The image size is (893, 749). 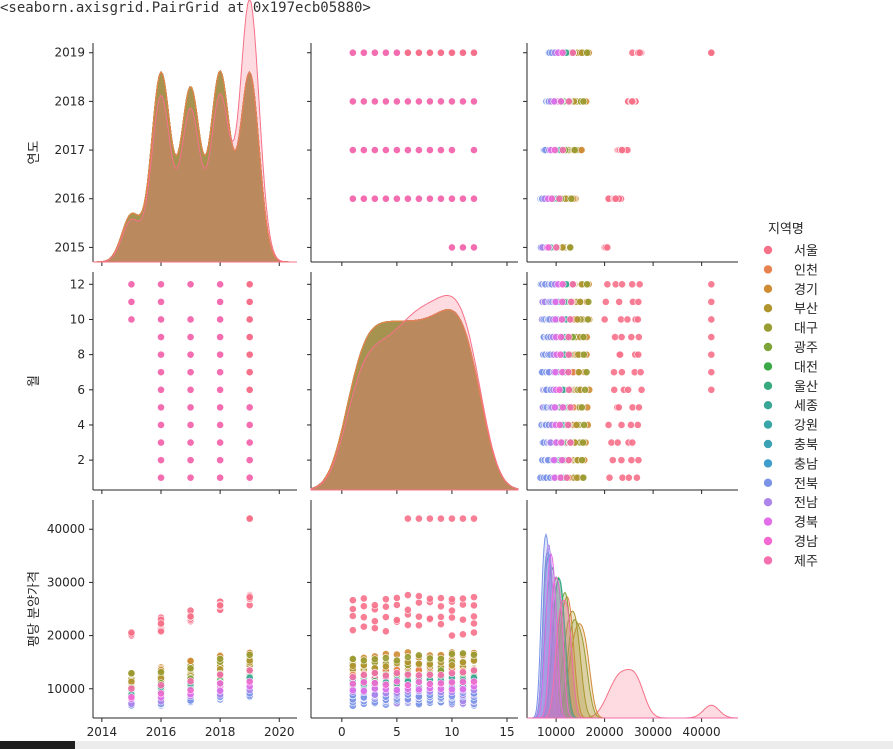 I want to click on x-tick-label: 0, so click(x=342, y=732).